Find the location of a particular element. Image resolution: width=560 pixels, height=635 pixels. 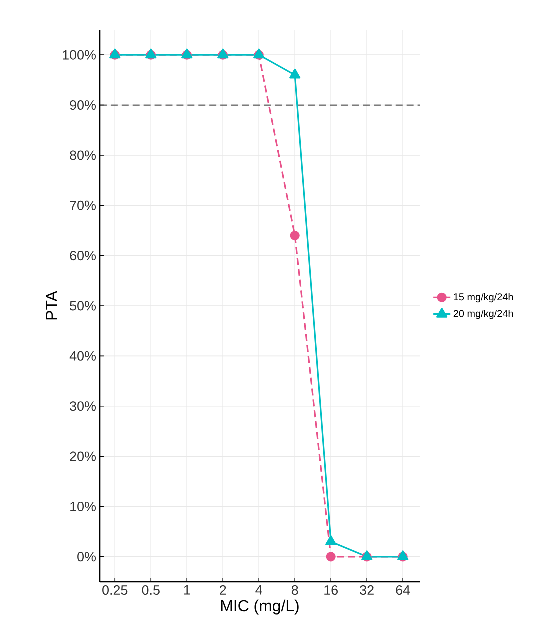

y-tick-label: 40% is located at coordinates (83, 356).